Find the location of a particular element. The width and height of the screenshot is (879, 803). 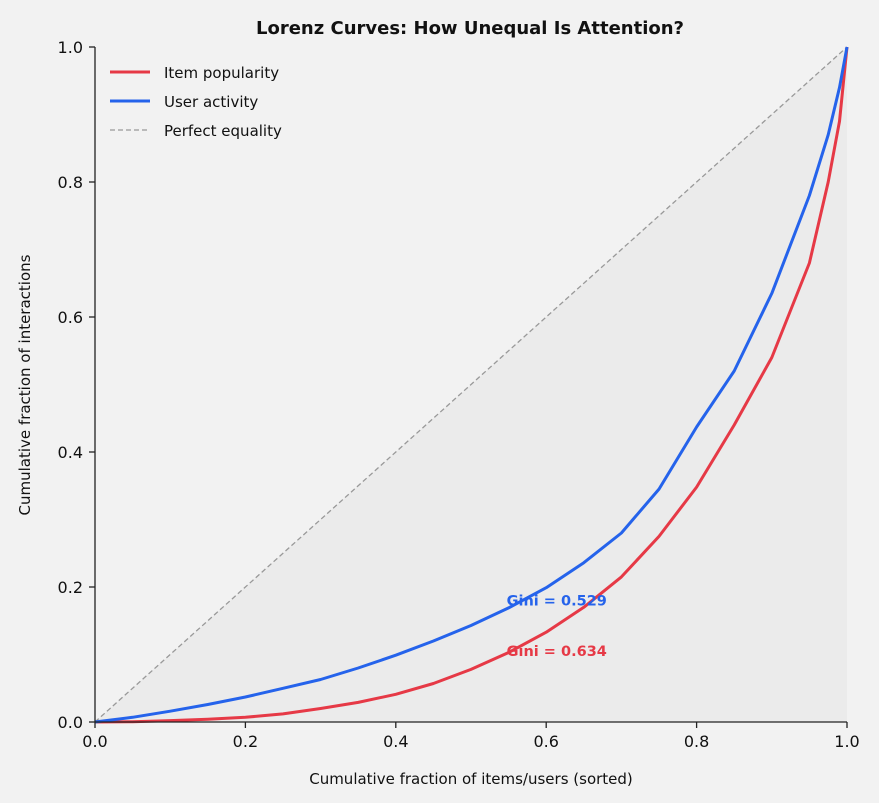

y-tick-label: 0.2 is located at coordinates (70, 587).